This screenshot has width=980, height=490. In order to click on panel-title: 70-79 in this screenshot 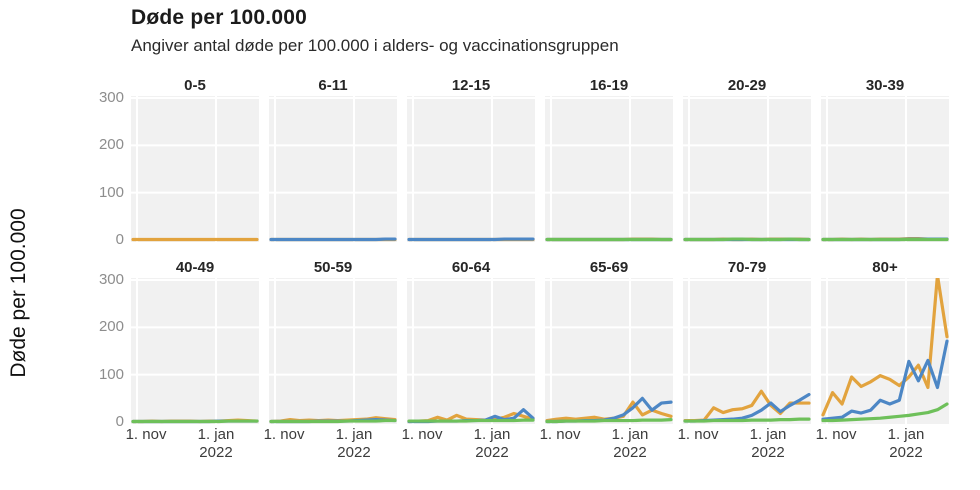, I will do `click(747, 267)`.